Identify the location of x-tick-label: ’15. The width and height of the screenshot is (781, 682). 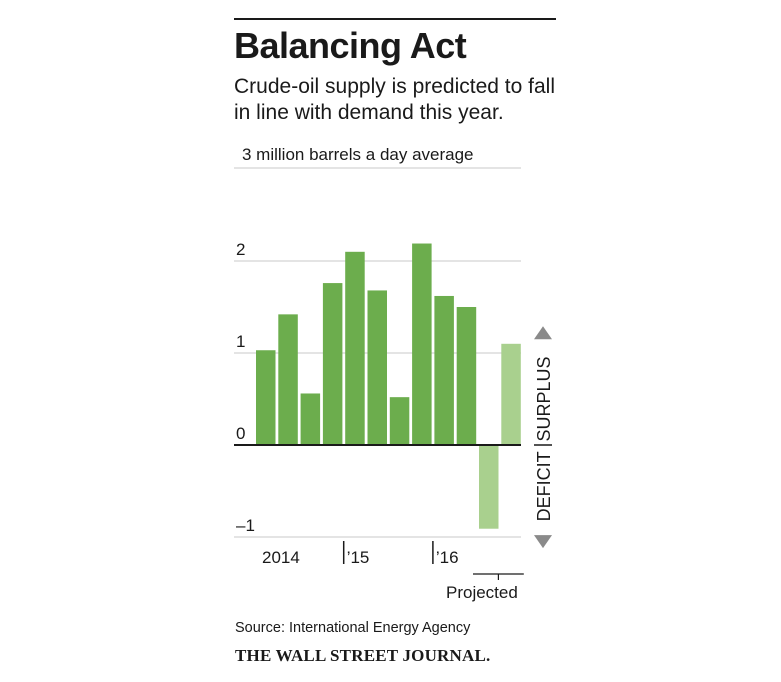
(358, 557).